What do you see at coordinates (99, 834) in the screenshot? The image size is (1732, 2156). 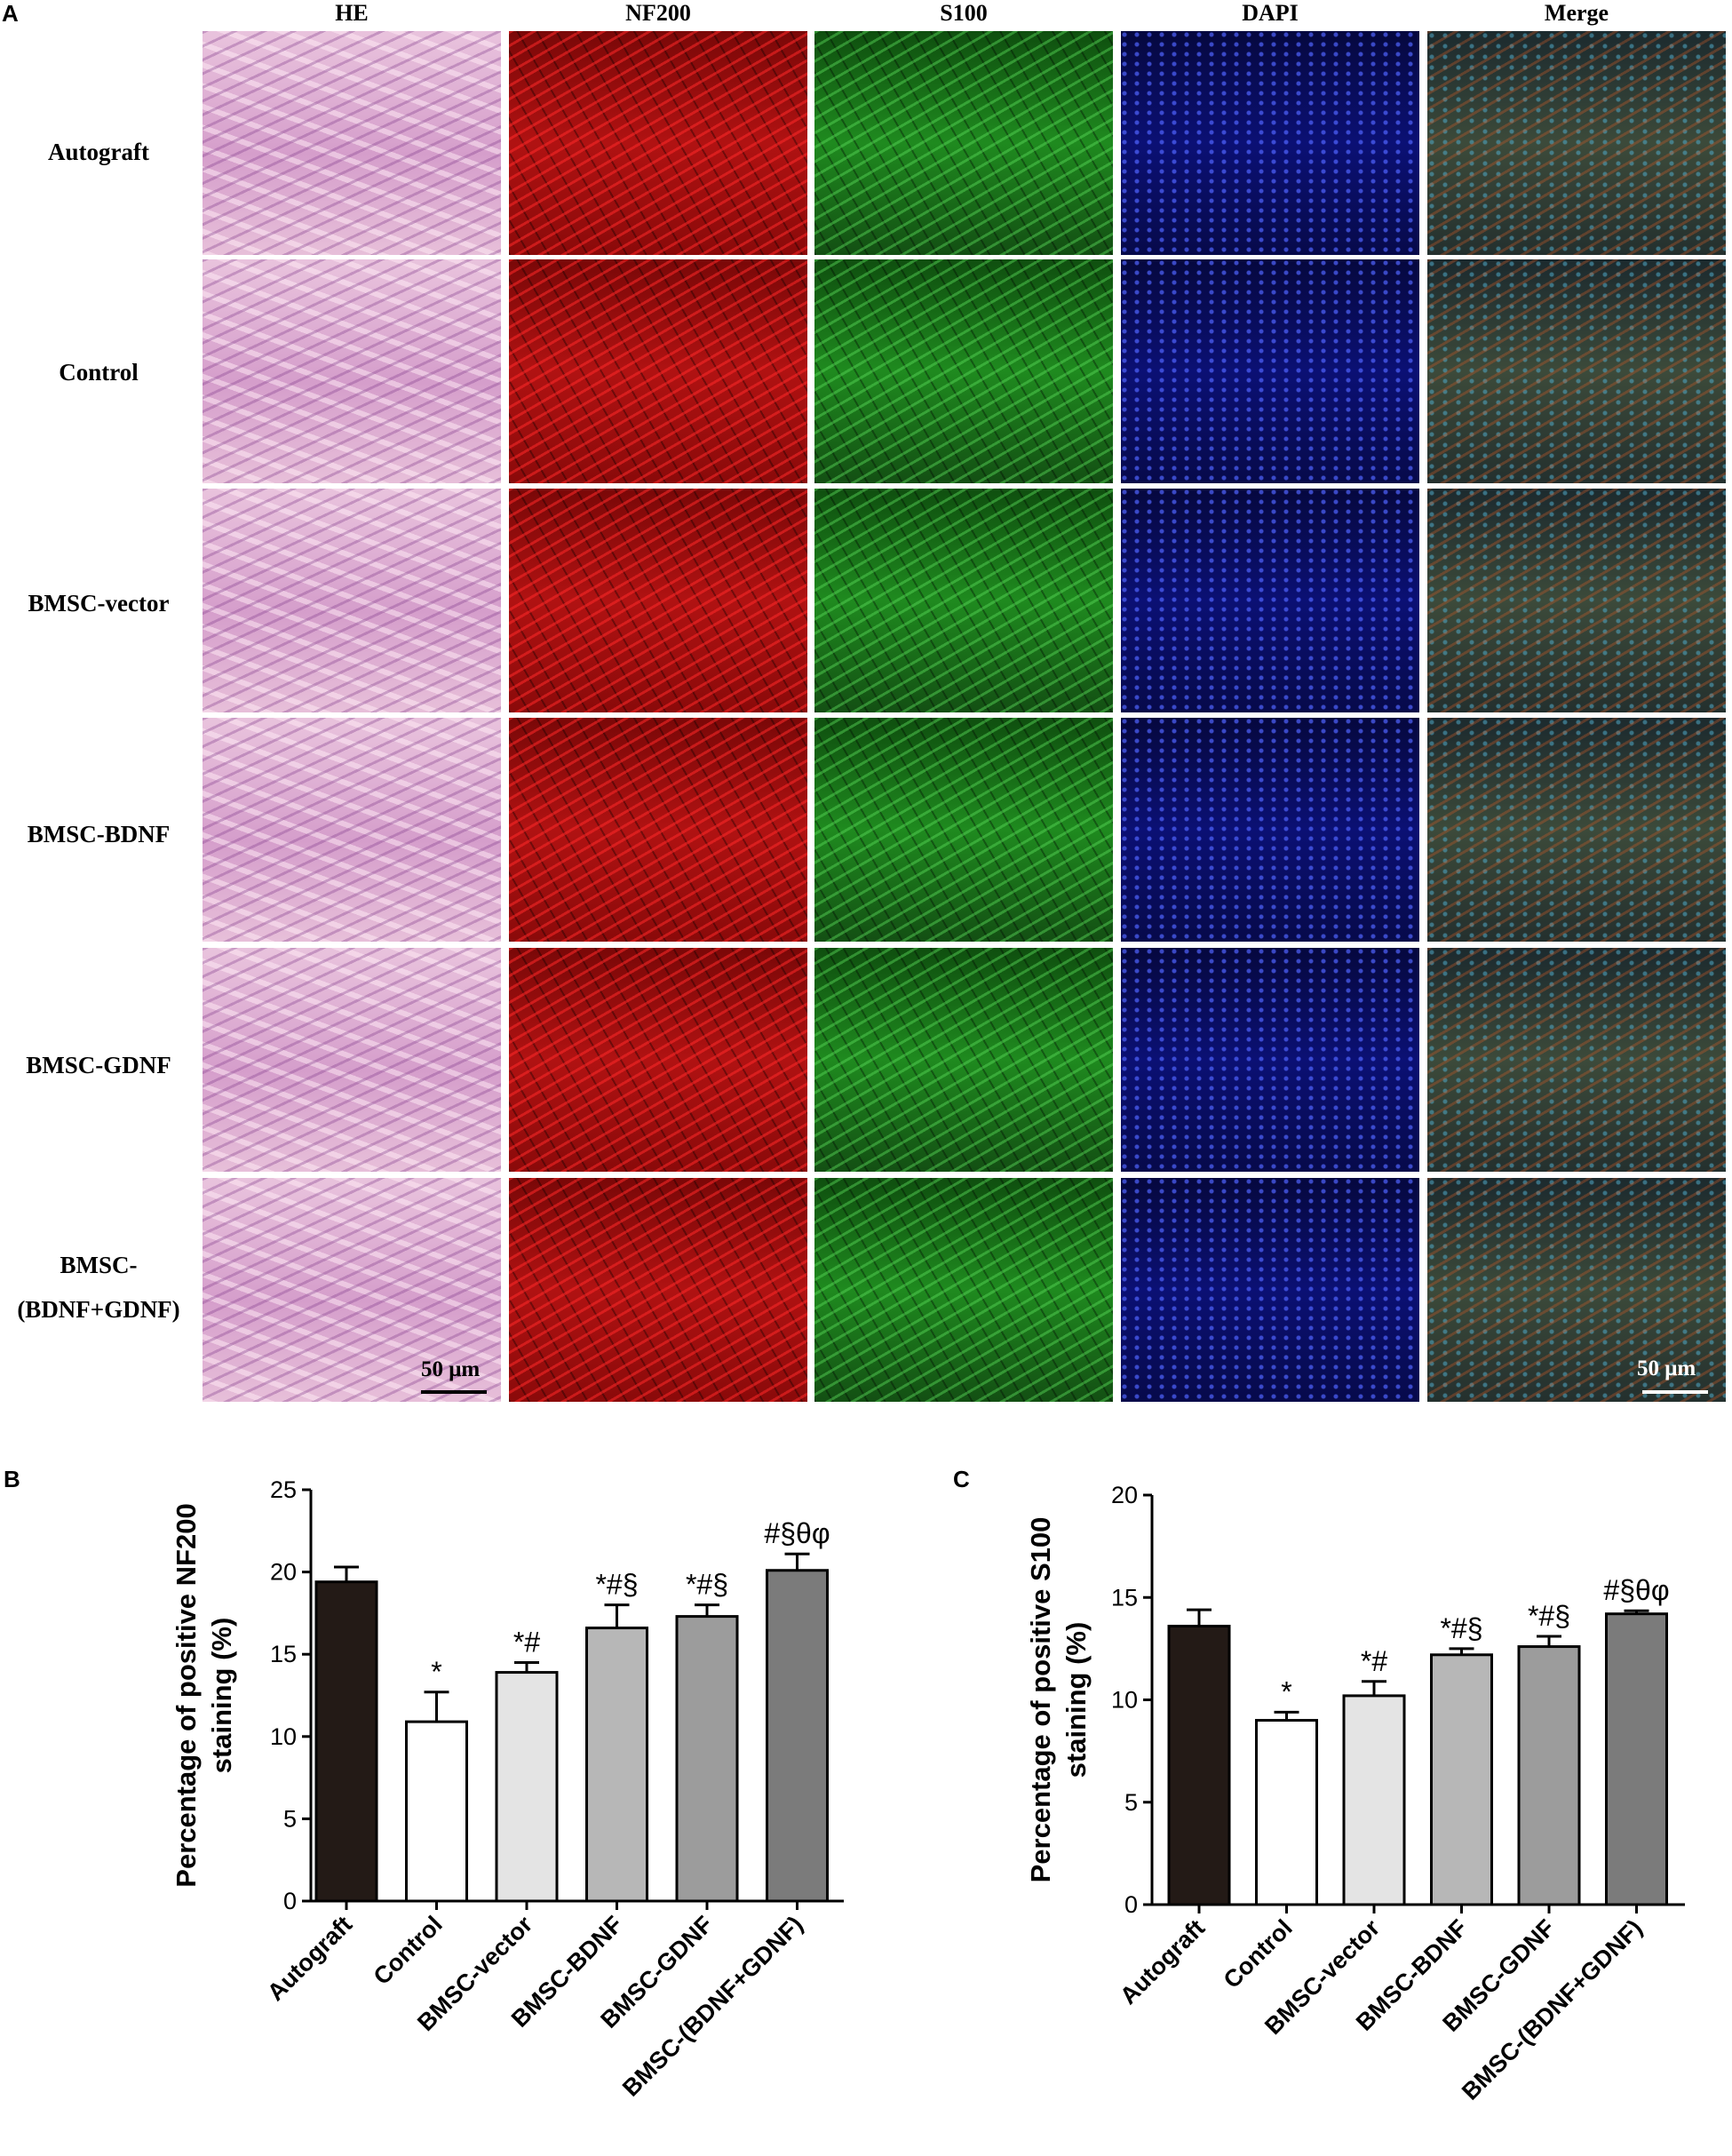 I see `row-label-bmsc-bdnf: BMSC-BDNF` at bounding box center [99, 834].